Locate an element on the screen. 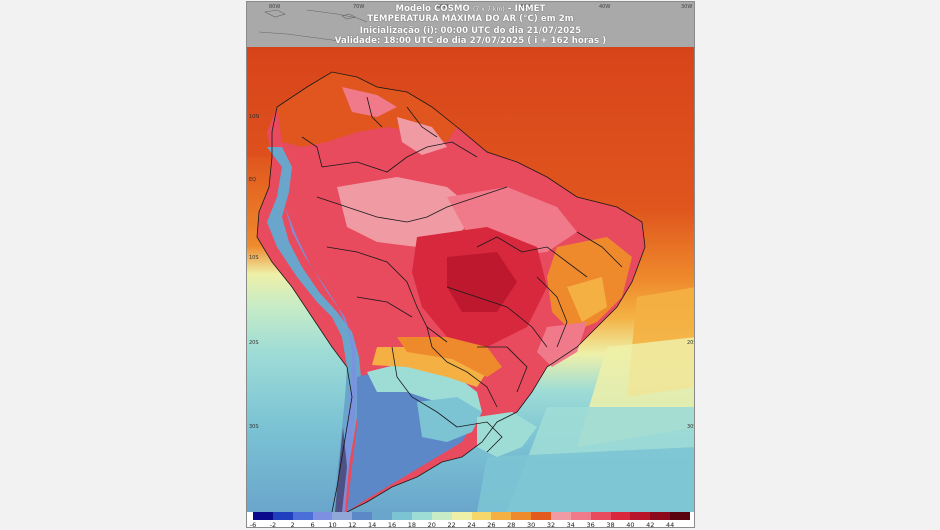  colorbar-label: 38 is located at coordinates (610, 524).